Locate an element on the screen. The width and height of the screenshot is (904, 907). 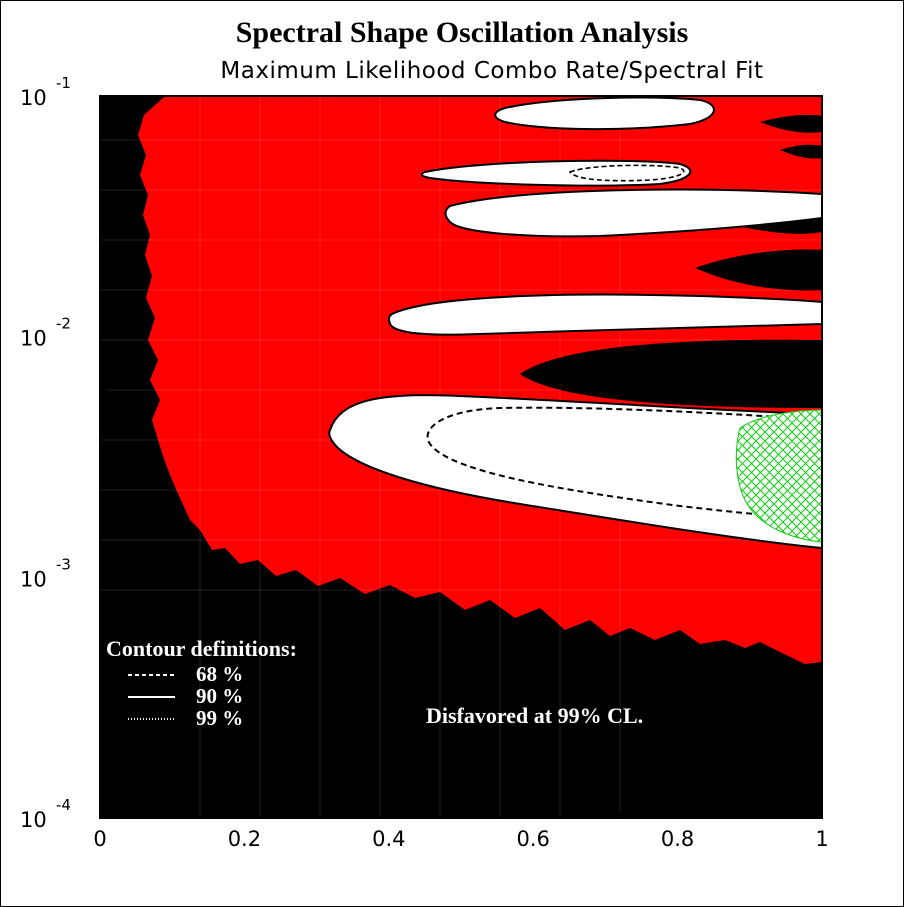
legend-label-68: 68 % is located at coordinates (219, 674).